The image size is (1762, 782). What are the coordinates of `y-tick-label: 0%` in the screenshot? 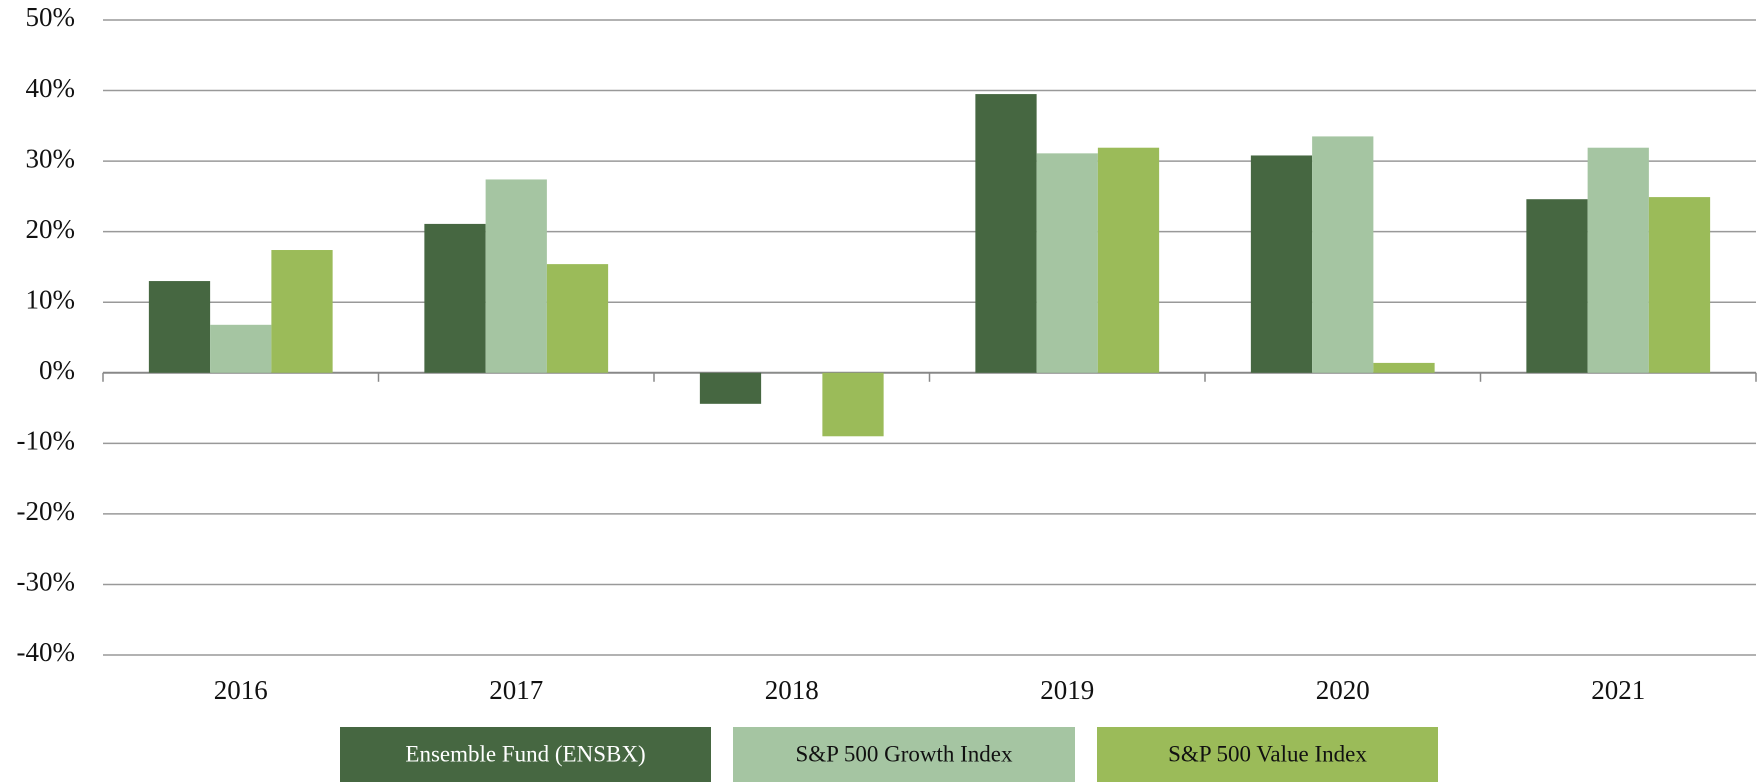 It's located at (57, 370).